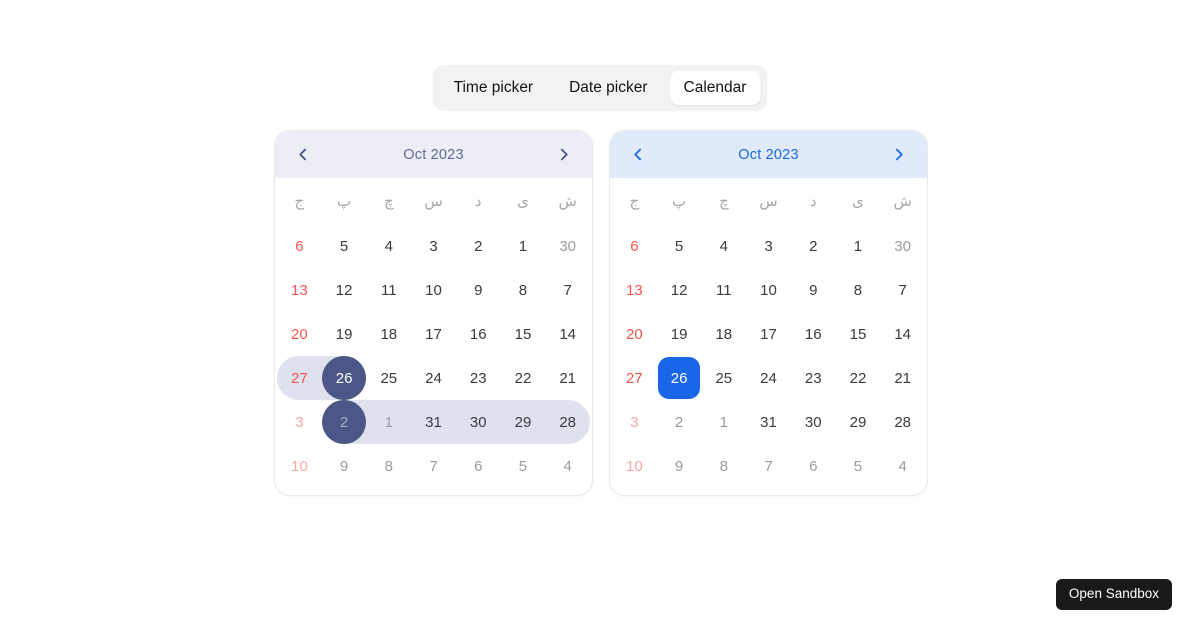 This screenshot has width=1200, height=630. Describe the element at coordinates (494, 88) in the screenshot. I see `tab-time-picker: Time picker` at that location.